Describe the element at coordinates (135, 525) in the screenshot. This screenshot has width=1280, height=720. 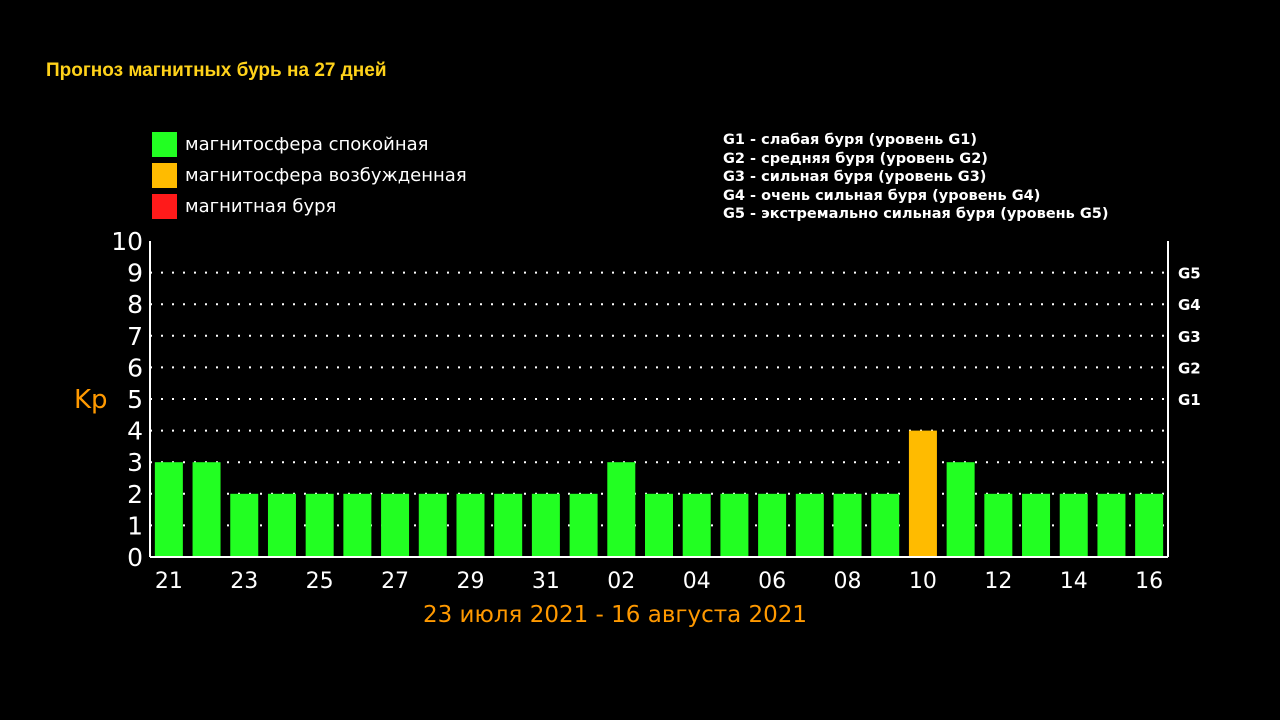
I see `y-tick-label: 1` at that location.